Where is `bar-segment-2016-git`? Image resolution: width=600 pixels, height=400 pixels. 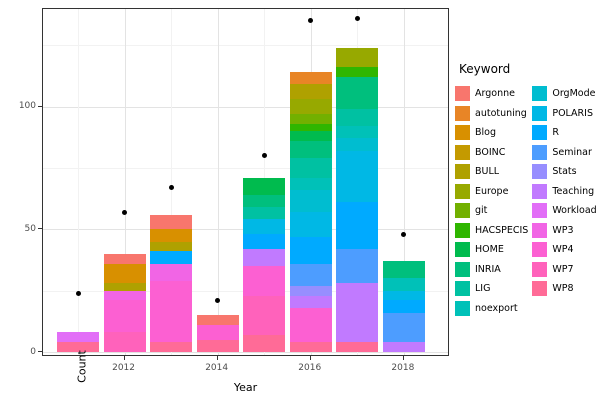
bar-segment-2016-git is located at coordinates (310, 118).